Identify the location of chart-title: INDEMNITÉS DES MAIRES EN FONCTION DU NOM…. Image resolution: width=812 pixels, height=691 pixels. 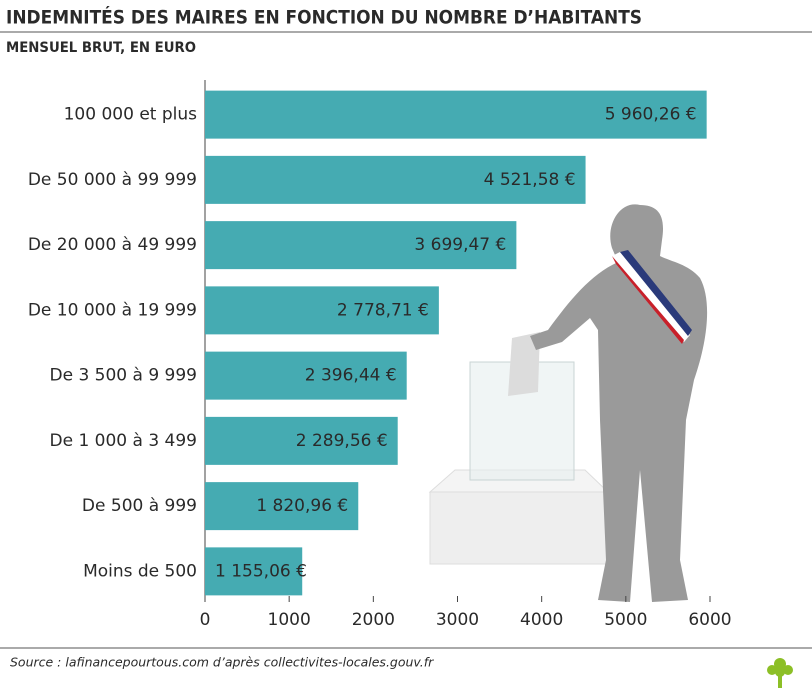
(324, 17).